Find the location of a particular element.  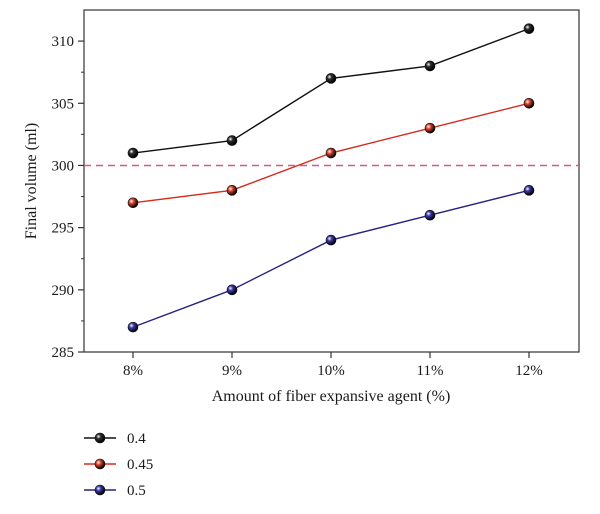

y-tick-label: 310 is located at coordinates (63, 42).